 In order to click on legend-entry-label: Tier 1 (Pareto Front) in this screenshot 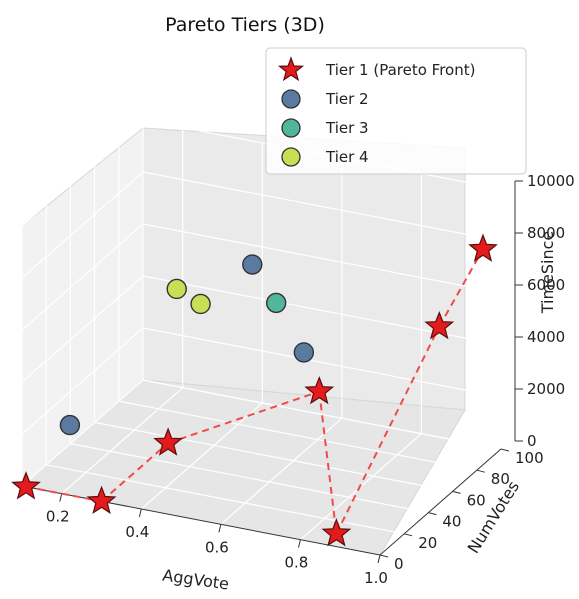, I will do `click(400, 70)`.